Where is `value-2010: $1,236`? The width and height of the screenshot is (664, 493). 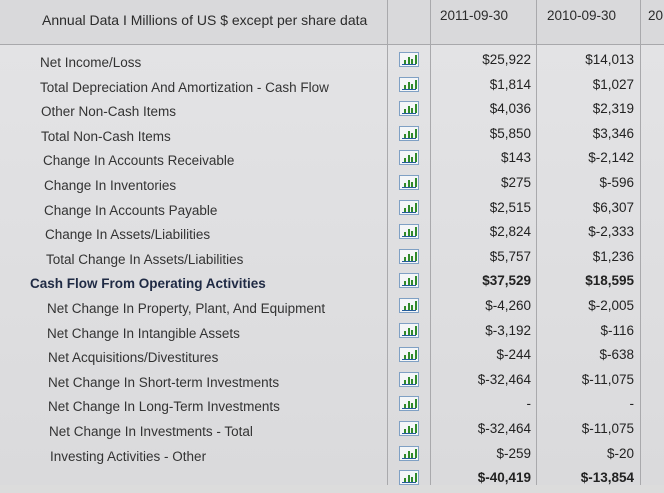
value-2010: $1,236 is located at coordinates (613, 256).